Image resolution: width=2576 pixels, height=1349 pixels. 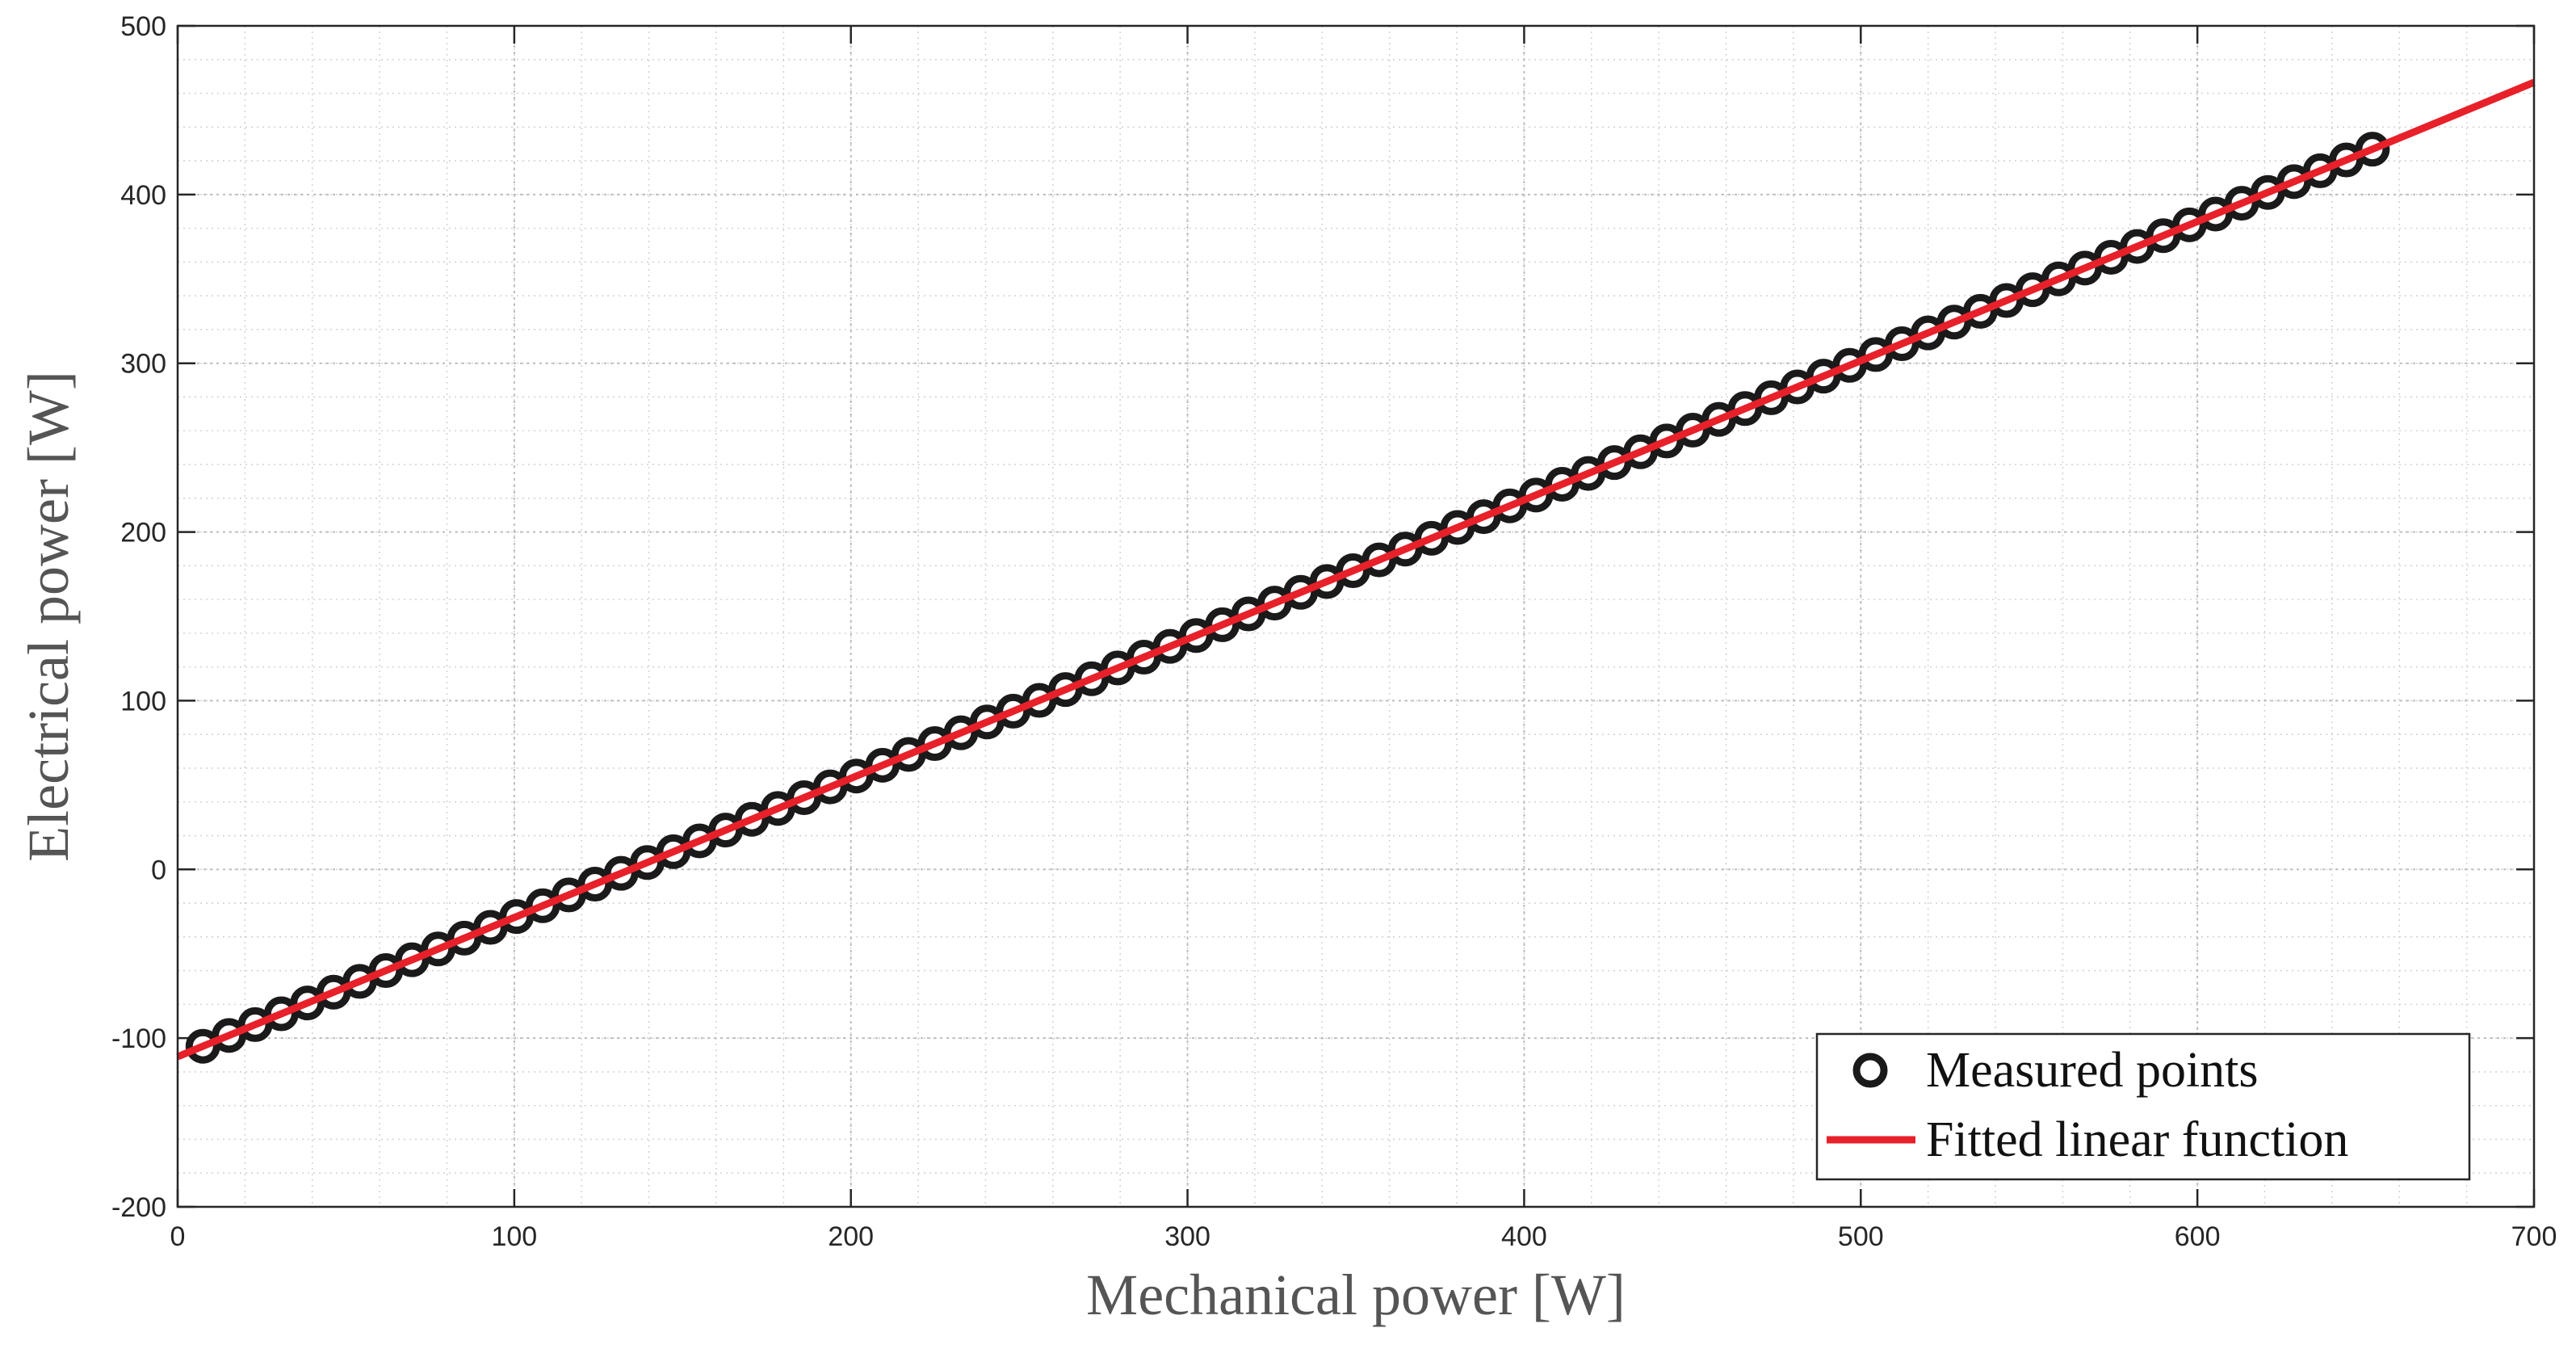 I want to click on x-tick-label: 400, so click(x=1524, y=1236).